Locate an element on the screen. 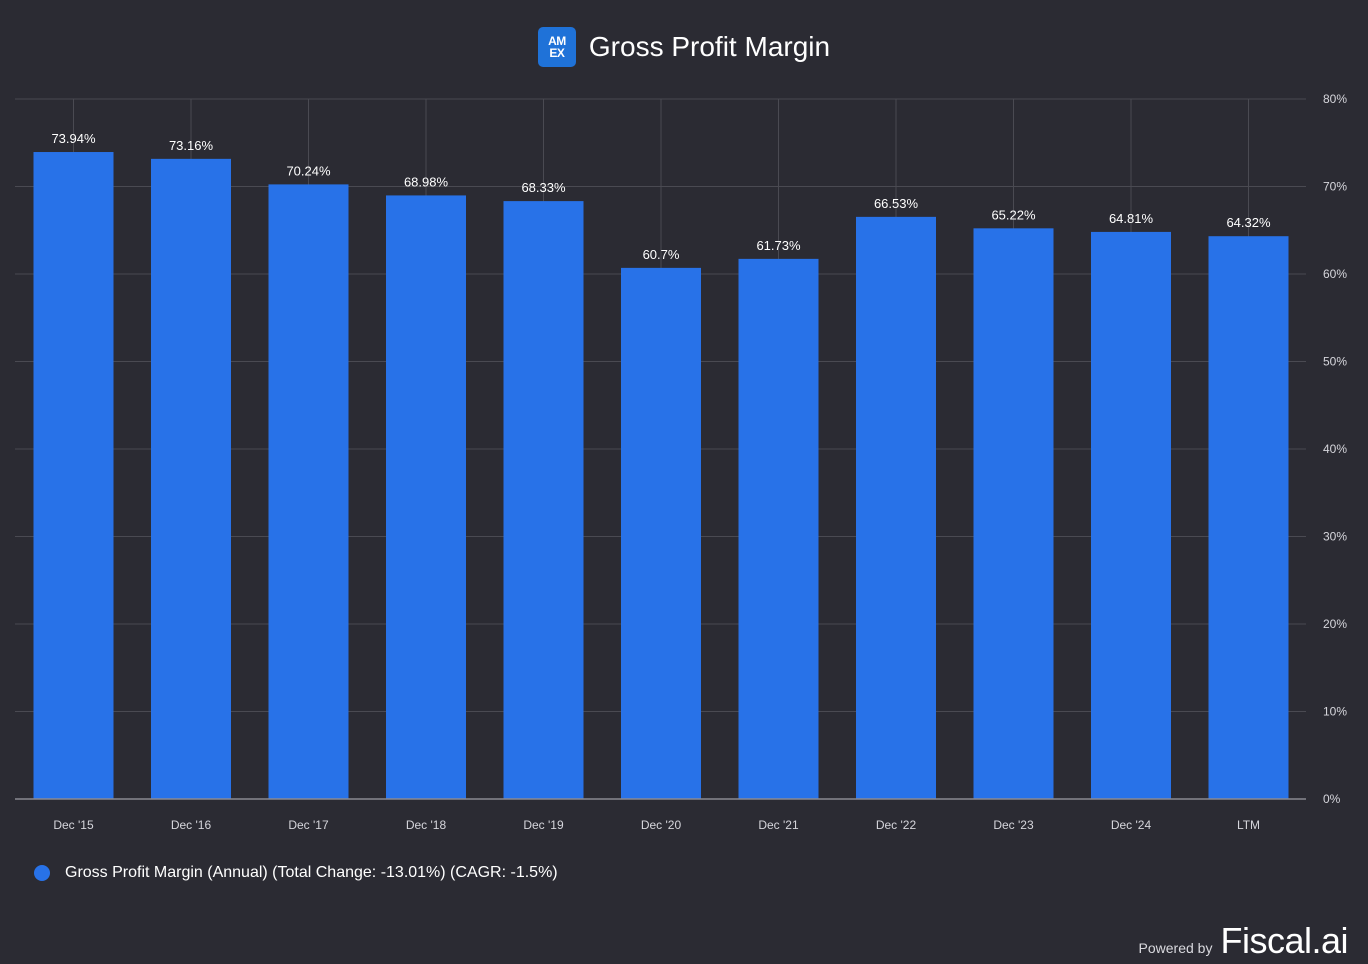 This screenshot has height=964, width=1368. y-tick-label: 70% is located at coordinates (1335, 187).